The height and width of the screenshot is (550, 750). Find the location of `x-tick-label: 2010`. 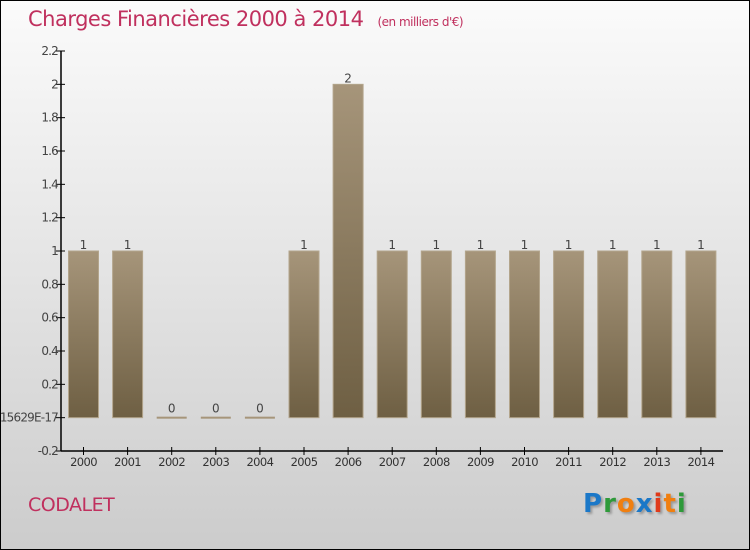

x-tick-label: 2010 is located at coordinates (524, 462).